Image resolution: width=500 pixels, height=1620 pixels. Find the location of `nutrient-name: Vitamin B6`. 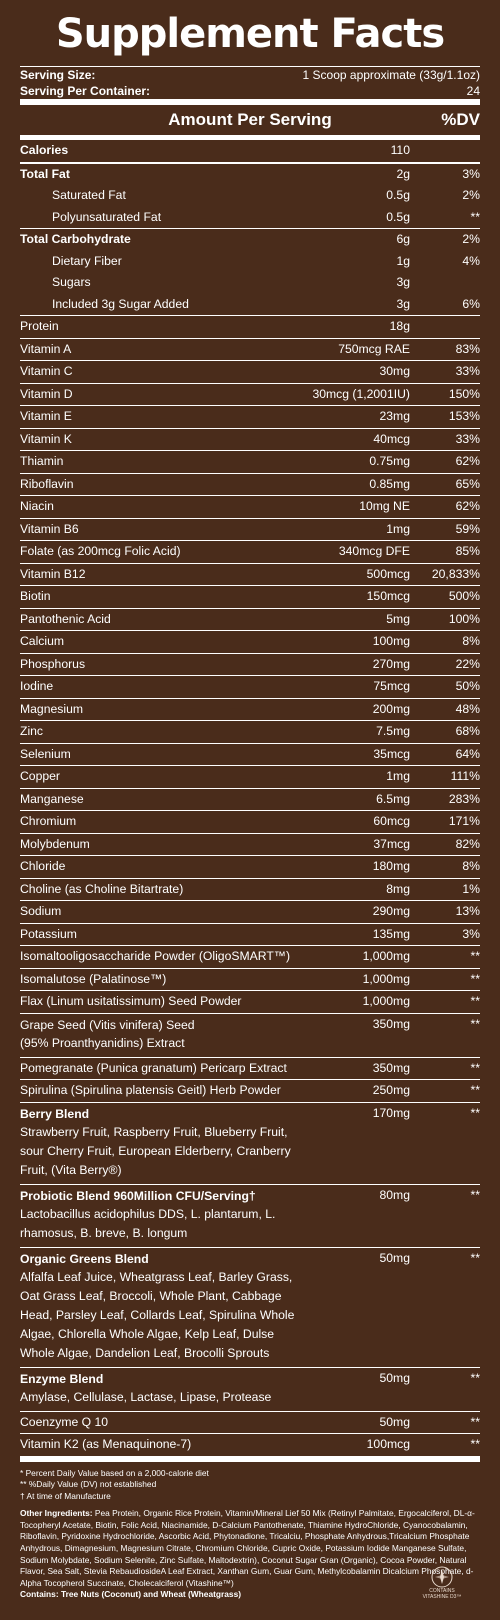

nutrient-name: Vitamin B6 is located at coordinates (49, 528).